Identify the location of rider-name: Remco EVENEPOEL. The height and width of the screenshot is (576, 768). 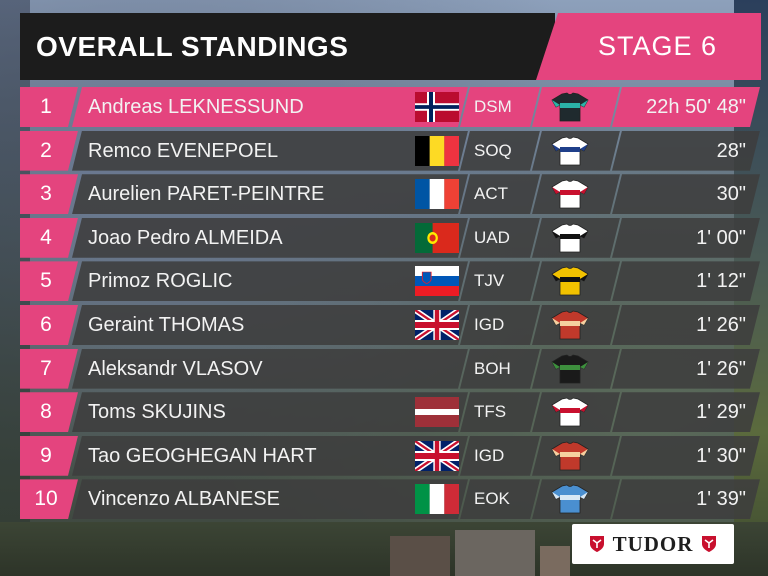
(183, 150).